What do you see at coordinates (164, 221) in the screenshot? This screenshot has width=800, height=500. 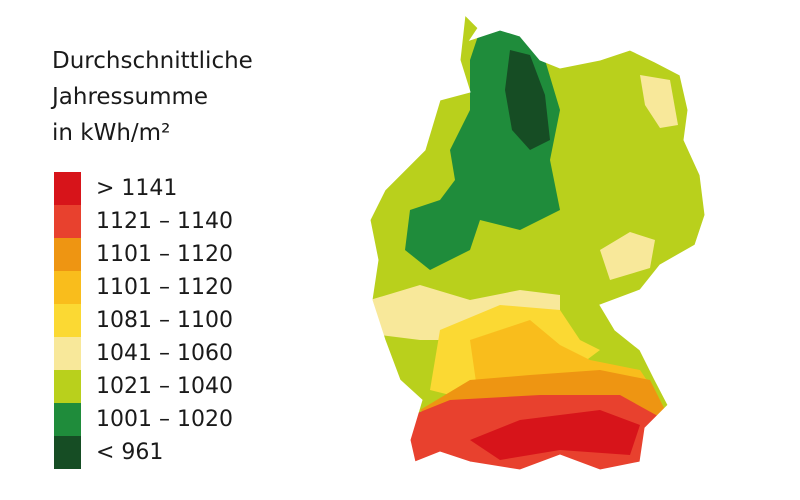 I see `legend-label: 1121 – 1140` at bounding box center [164, 221].